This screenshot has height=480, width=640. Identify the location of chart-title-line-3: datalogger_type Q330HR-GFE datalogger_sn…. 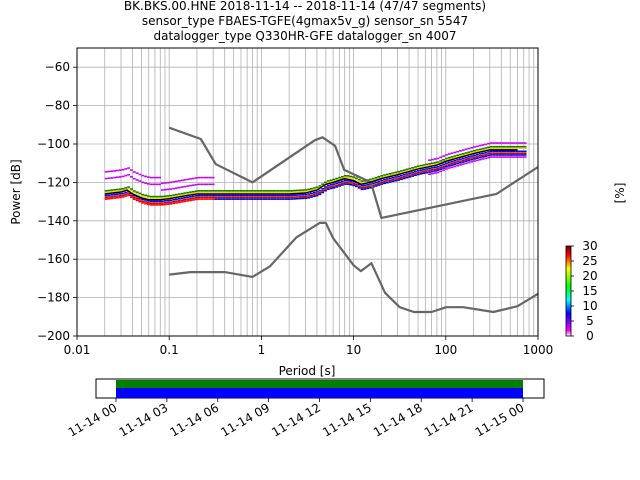
(305, 36).